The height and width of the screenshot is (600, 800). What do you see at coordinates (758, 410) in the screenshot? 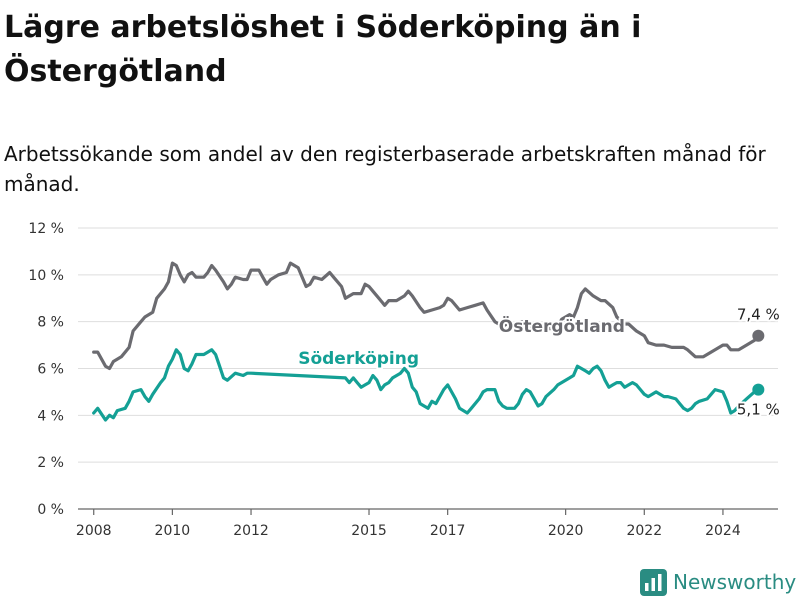
I see `series-end-label-2: 5,1 %` at bounding box center [758, 410].